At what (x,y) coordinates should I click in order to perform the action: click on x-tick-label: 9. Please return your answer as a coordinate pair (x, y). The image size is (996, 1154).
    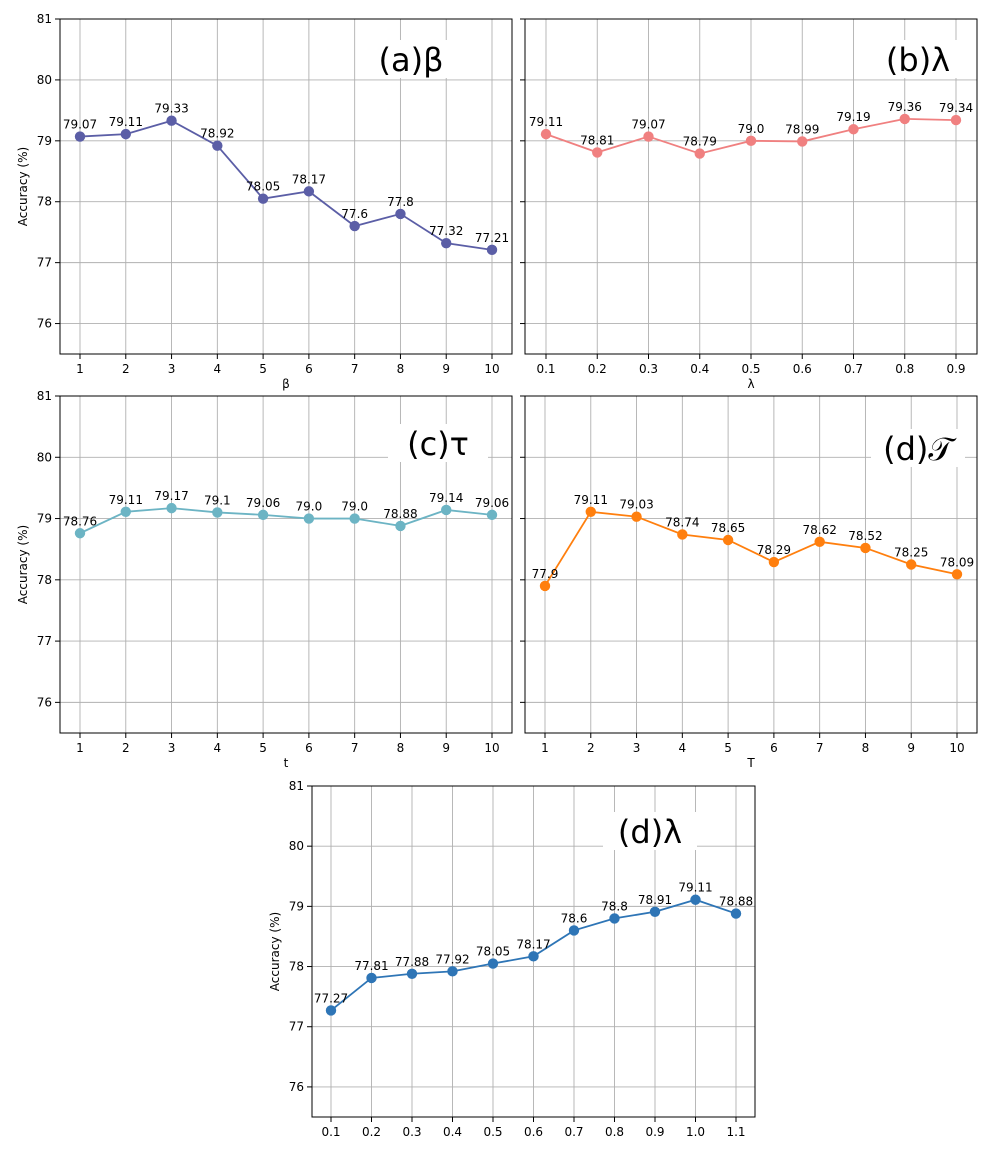
    Looking at the image, I should click on (446, 369).